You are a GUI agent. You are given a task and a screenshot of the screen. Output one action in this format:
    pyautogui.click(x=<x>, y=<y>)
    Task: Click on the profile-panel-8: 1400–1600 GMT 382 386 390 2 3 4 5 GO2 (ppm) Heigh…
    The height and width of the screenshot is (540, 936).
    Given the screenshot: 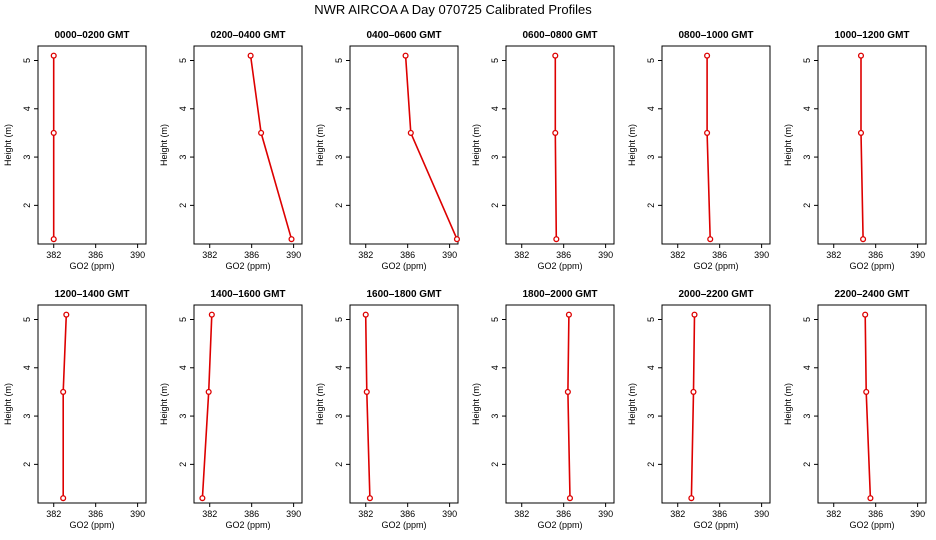 What is the action you would take?
    pyautogui.click(x=231, y=409)
    